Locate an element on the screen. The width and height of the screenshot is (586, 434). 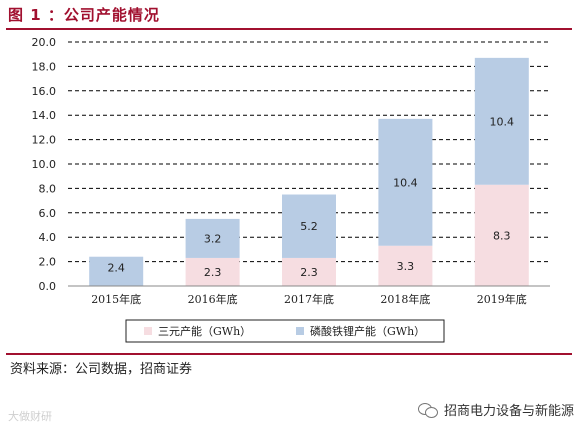
x-tick-label: 2015年底 is located at coordinates (116, 299).